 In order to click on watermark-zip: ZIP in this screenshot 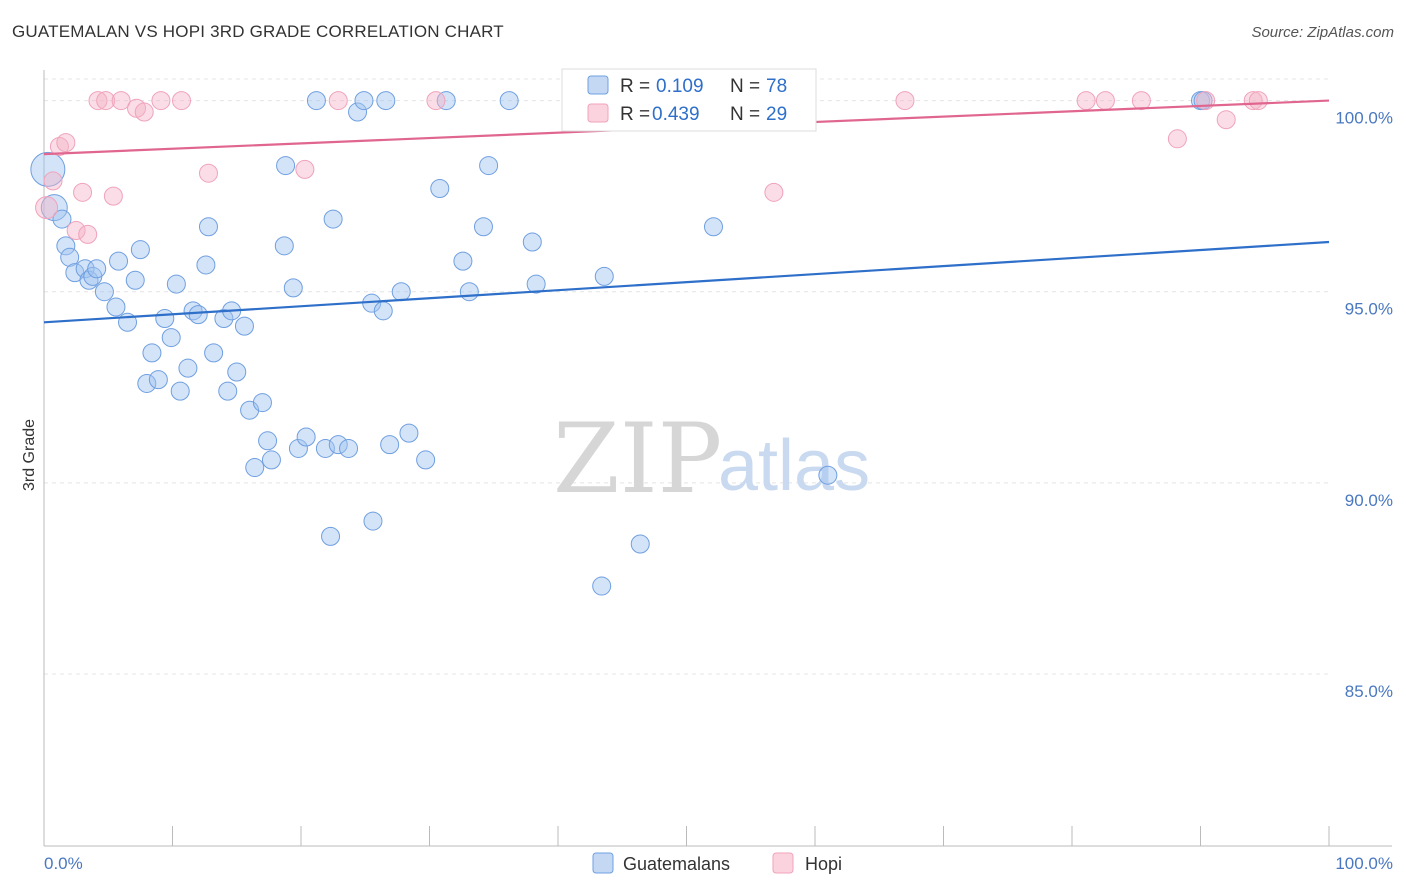, I will do `click(637, 459)`.